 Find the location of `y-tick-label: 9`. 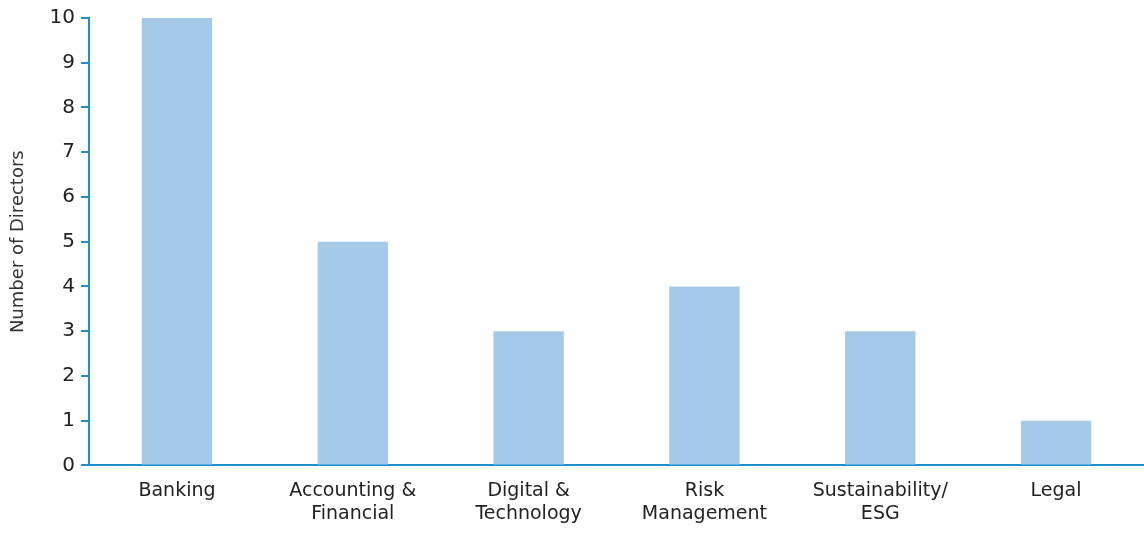

y-tick-label: 9 is located at coordinates (69, 60).